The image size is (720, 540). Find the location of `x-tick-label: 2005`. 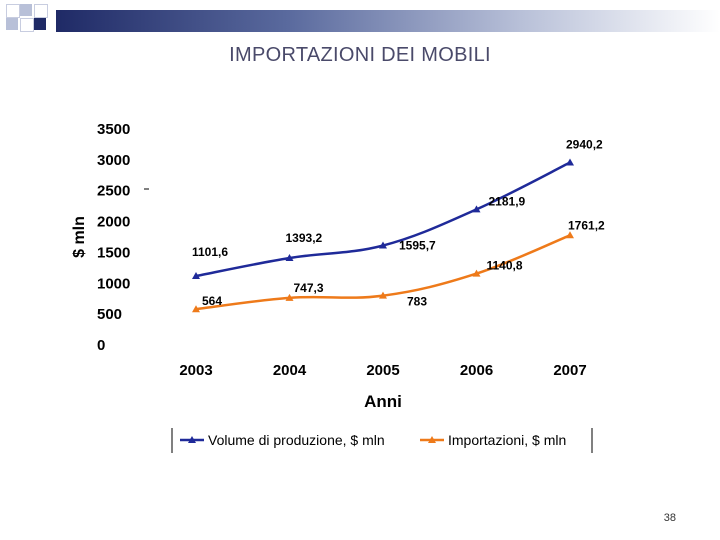

x-tick-label: 2005 is located at coordinates (382, 370).